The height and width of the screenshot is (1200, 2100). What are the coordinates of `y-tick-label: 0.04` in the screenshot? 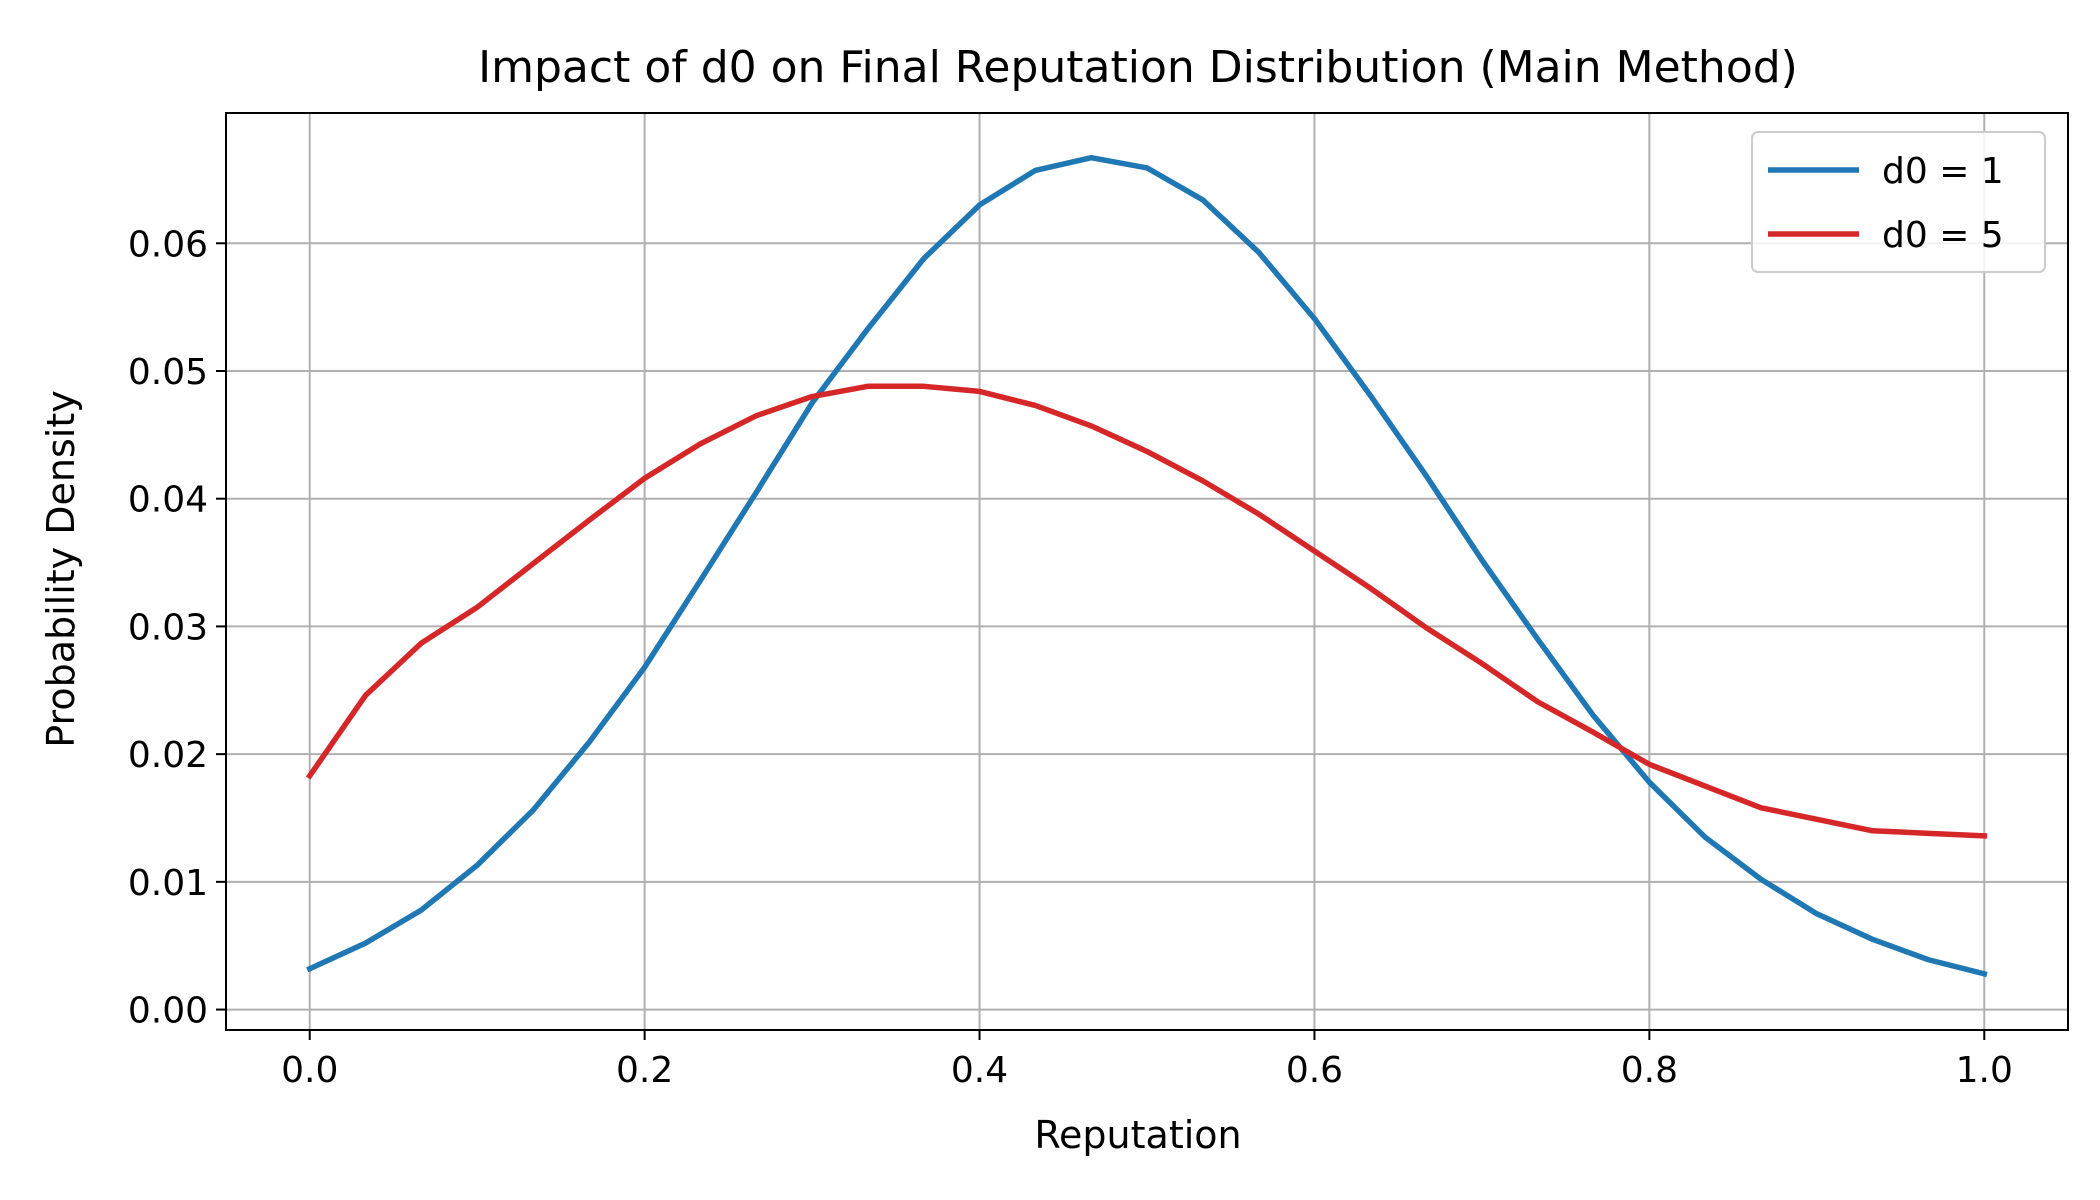 It's located at (168, 500).